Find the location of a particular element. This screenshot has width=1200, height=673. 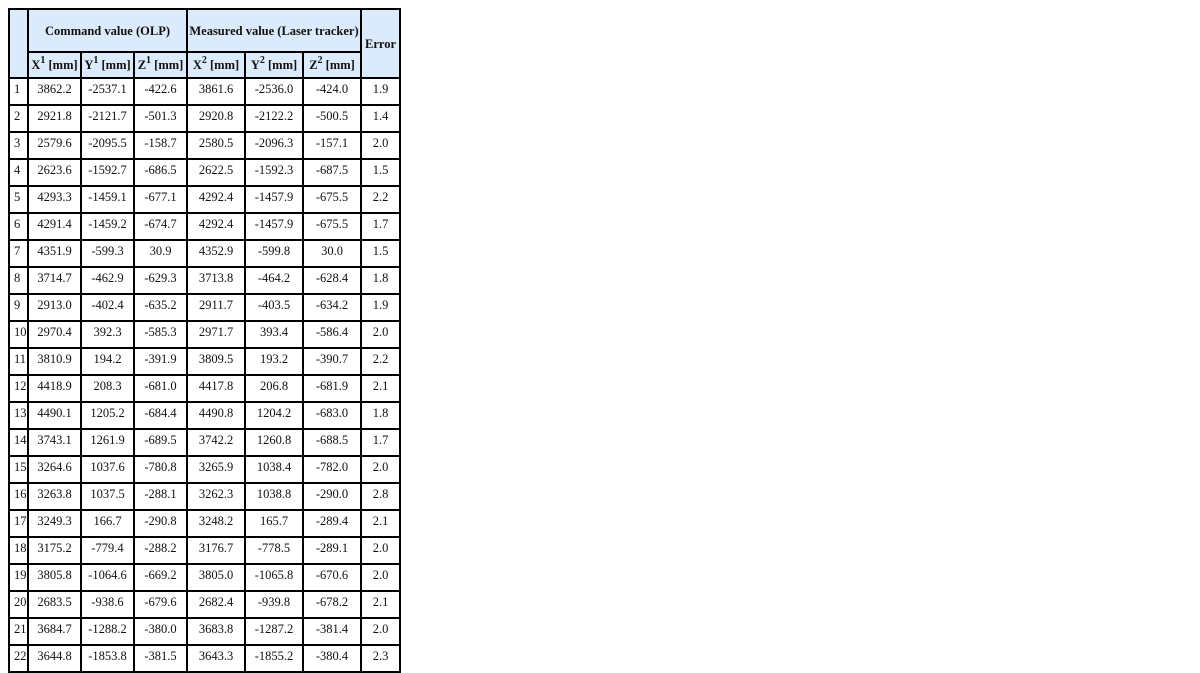

value-cell: 3643.3 is located at coordinates (216, 658).